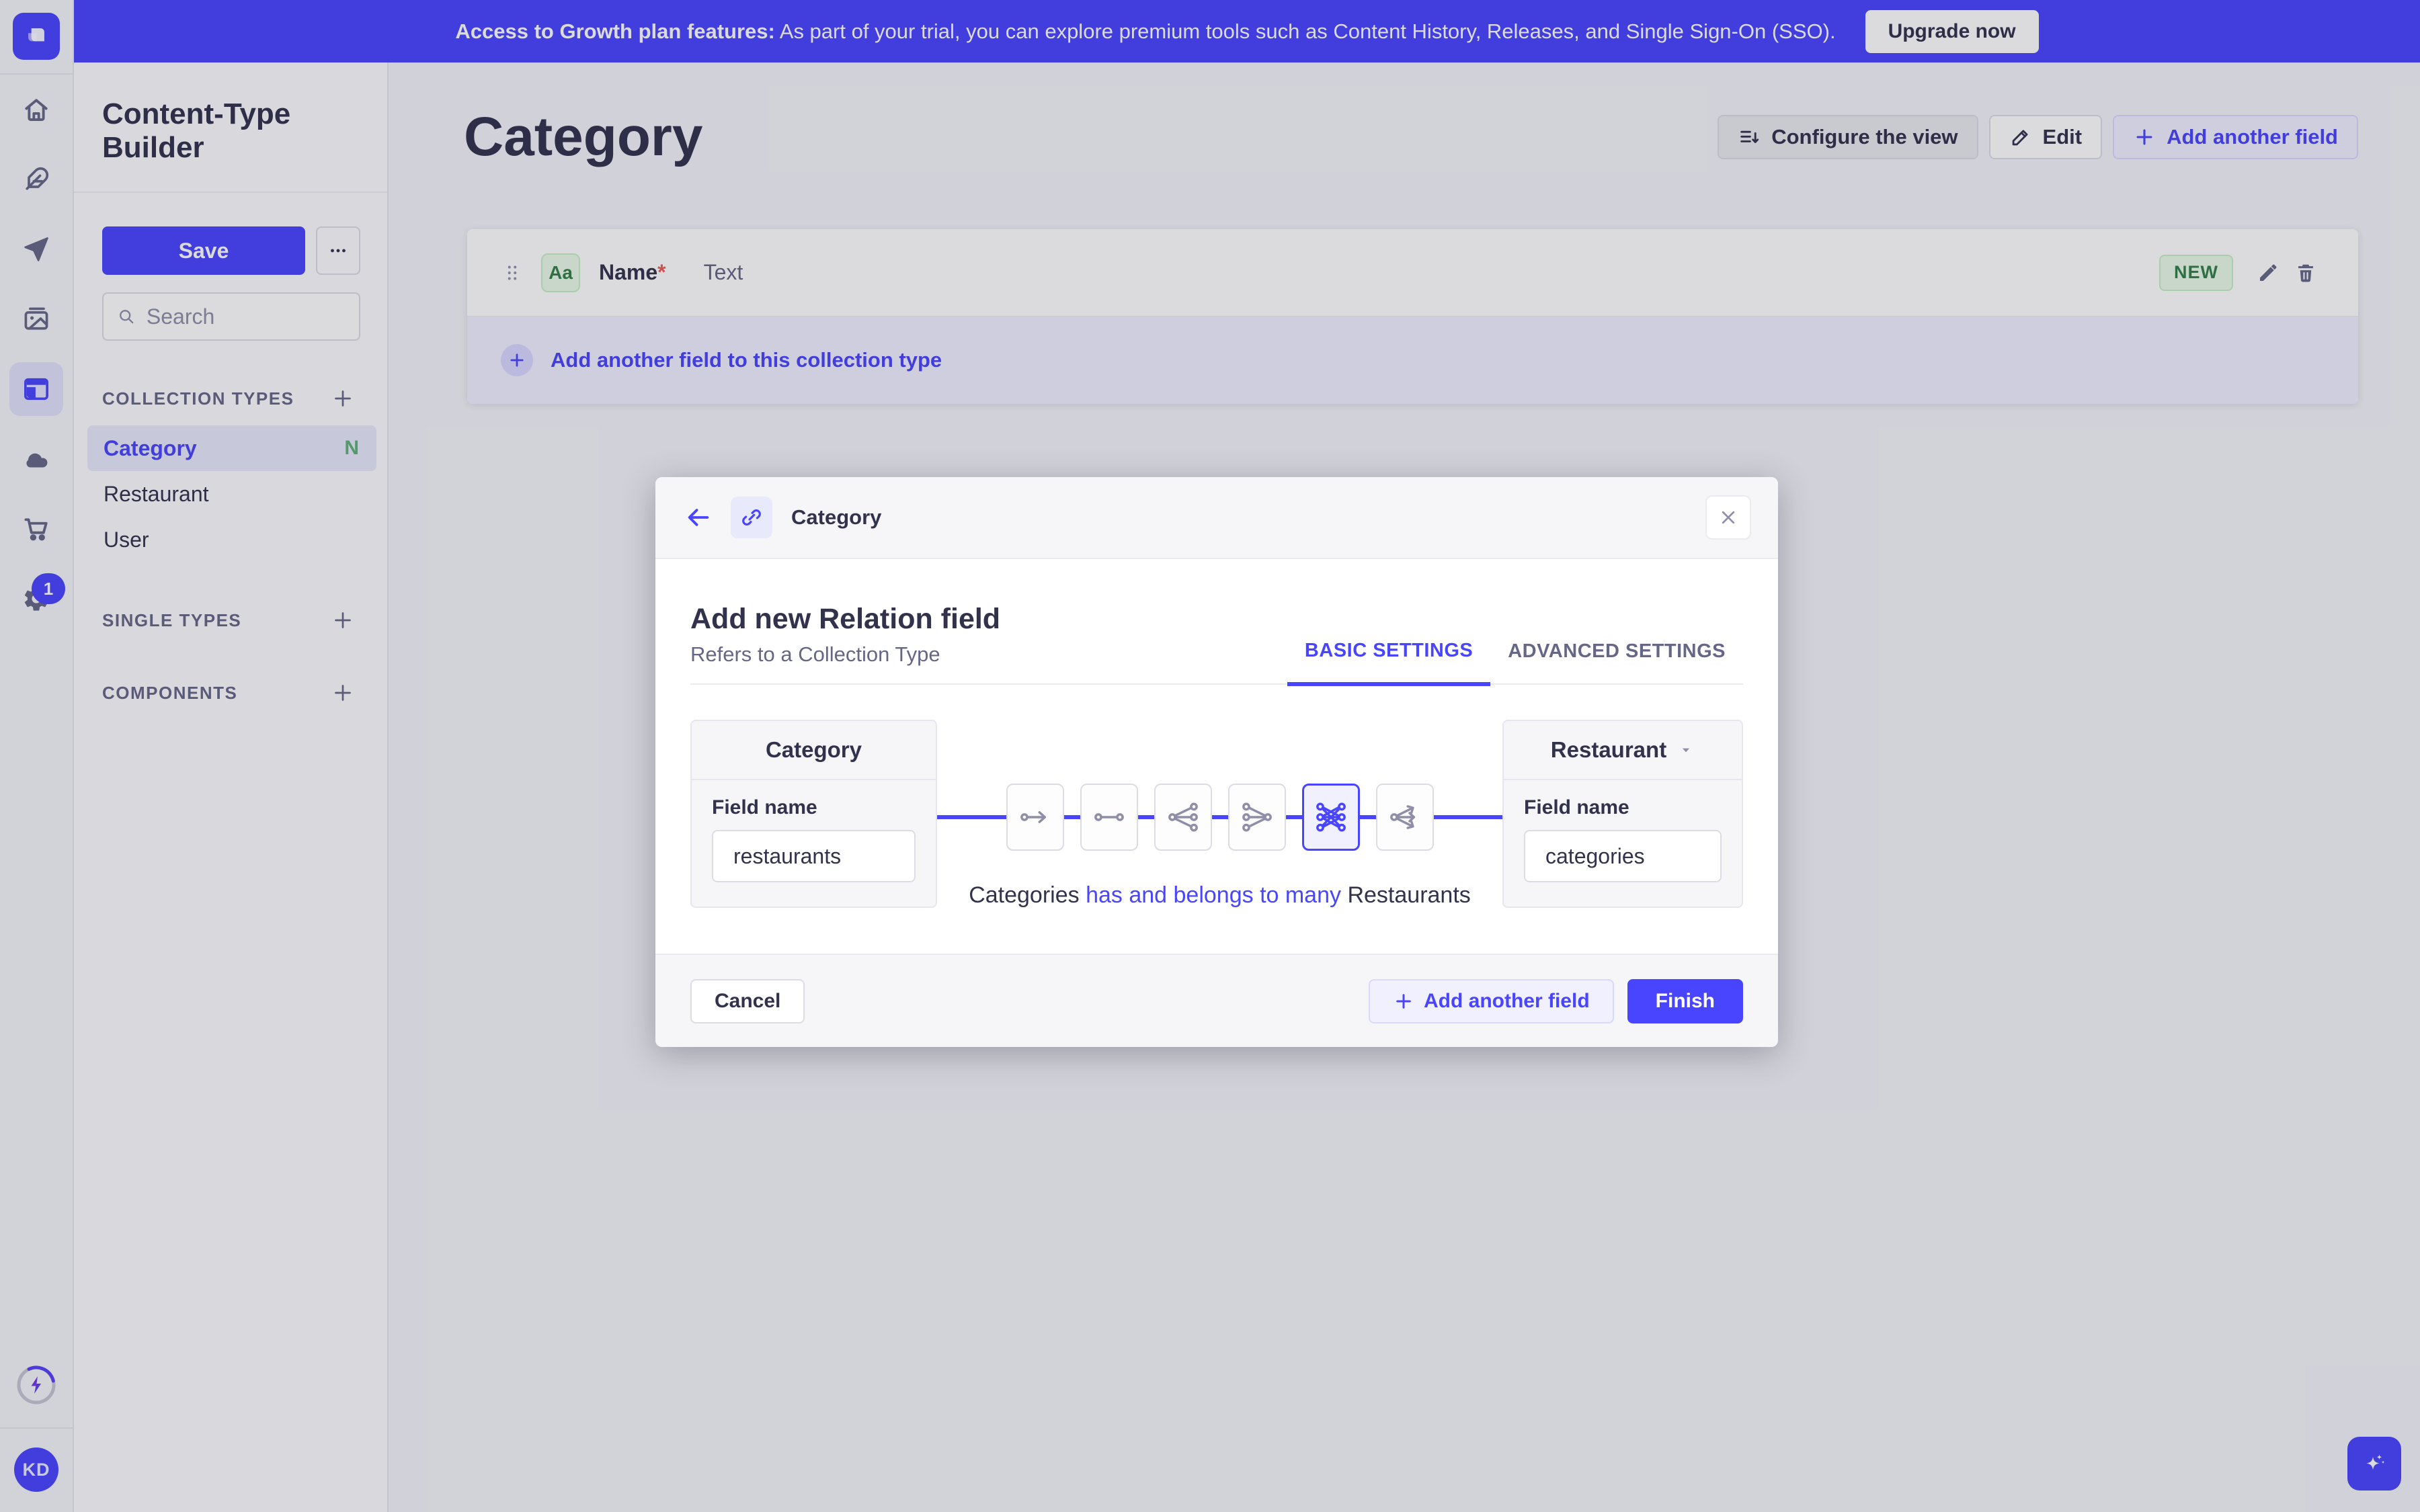 This screenshot has height=1512, width=2420. Describe the element at coordinates (36, 249) in the screenshot. I see `sidebar-item-releases` at that location.